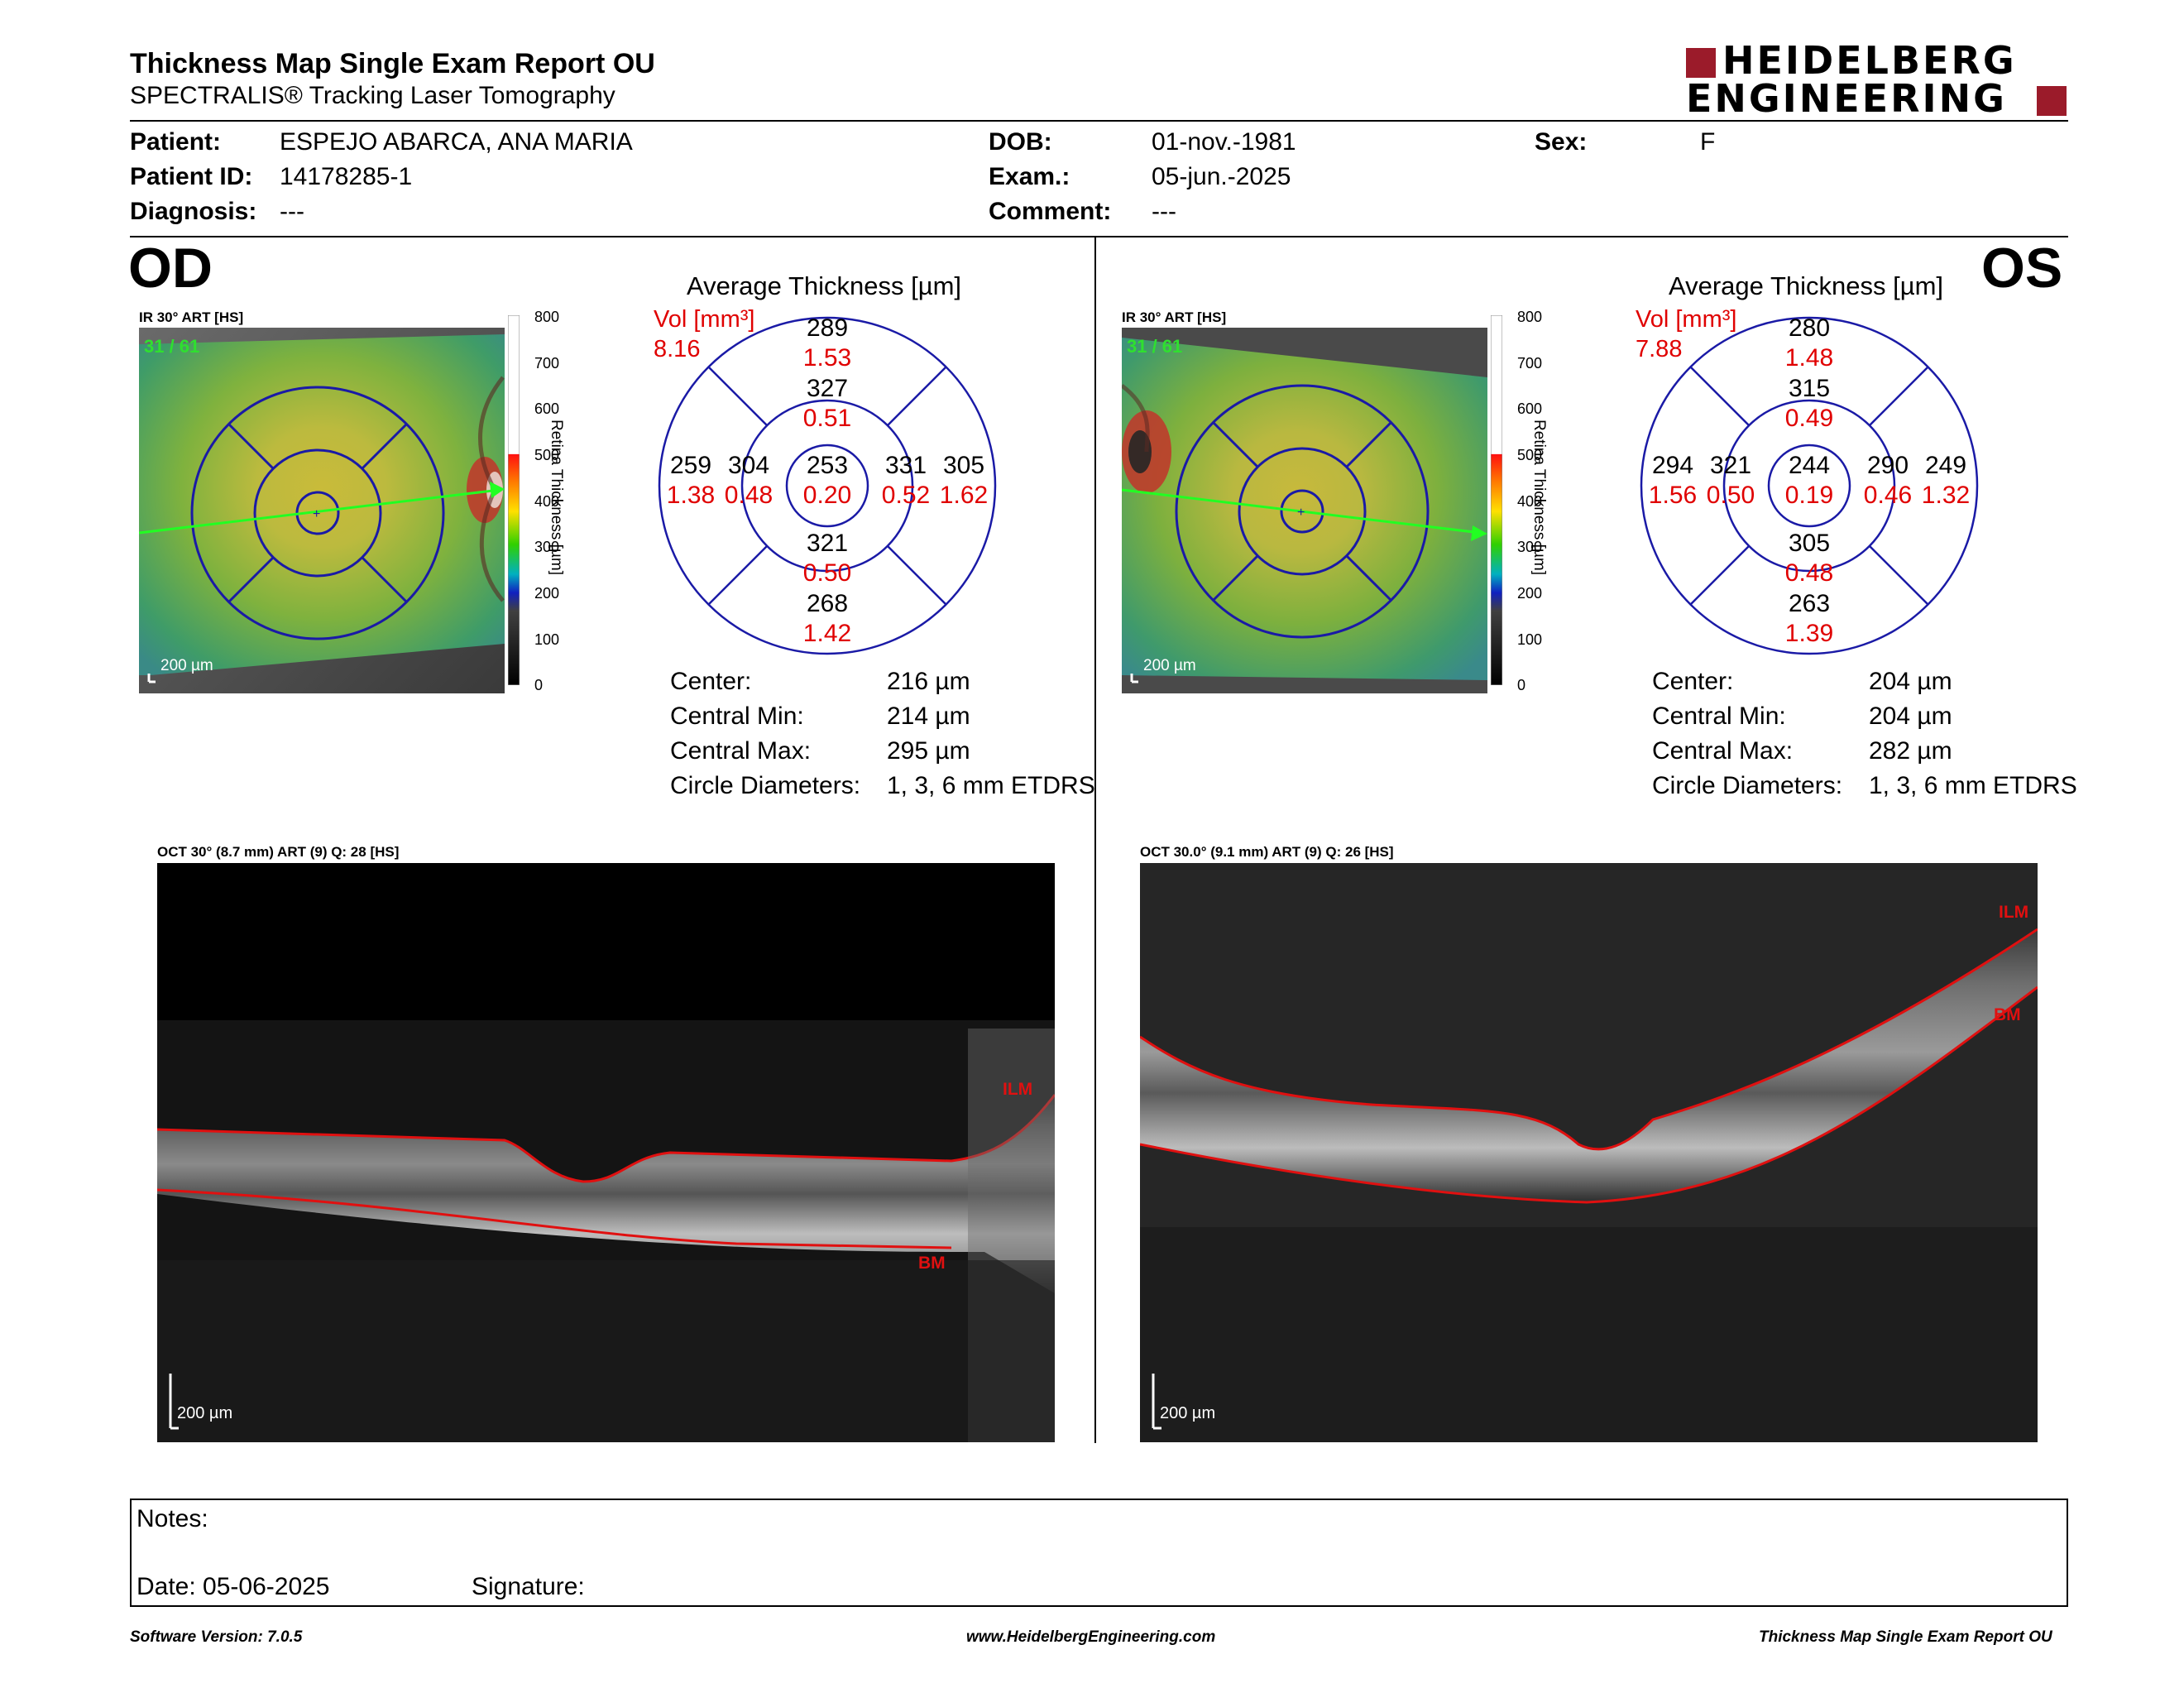 This screenshot has height=1688, width=2184. I want to click on os-avg-title: Average Thickness [µm], so click(1806, 285).